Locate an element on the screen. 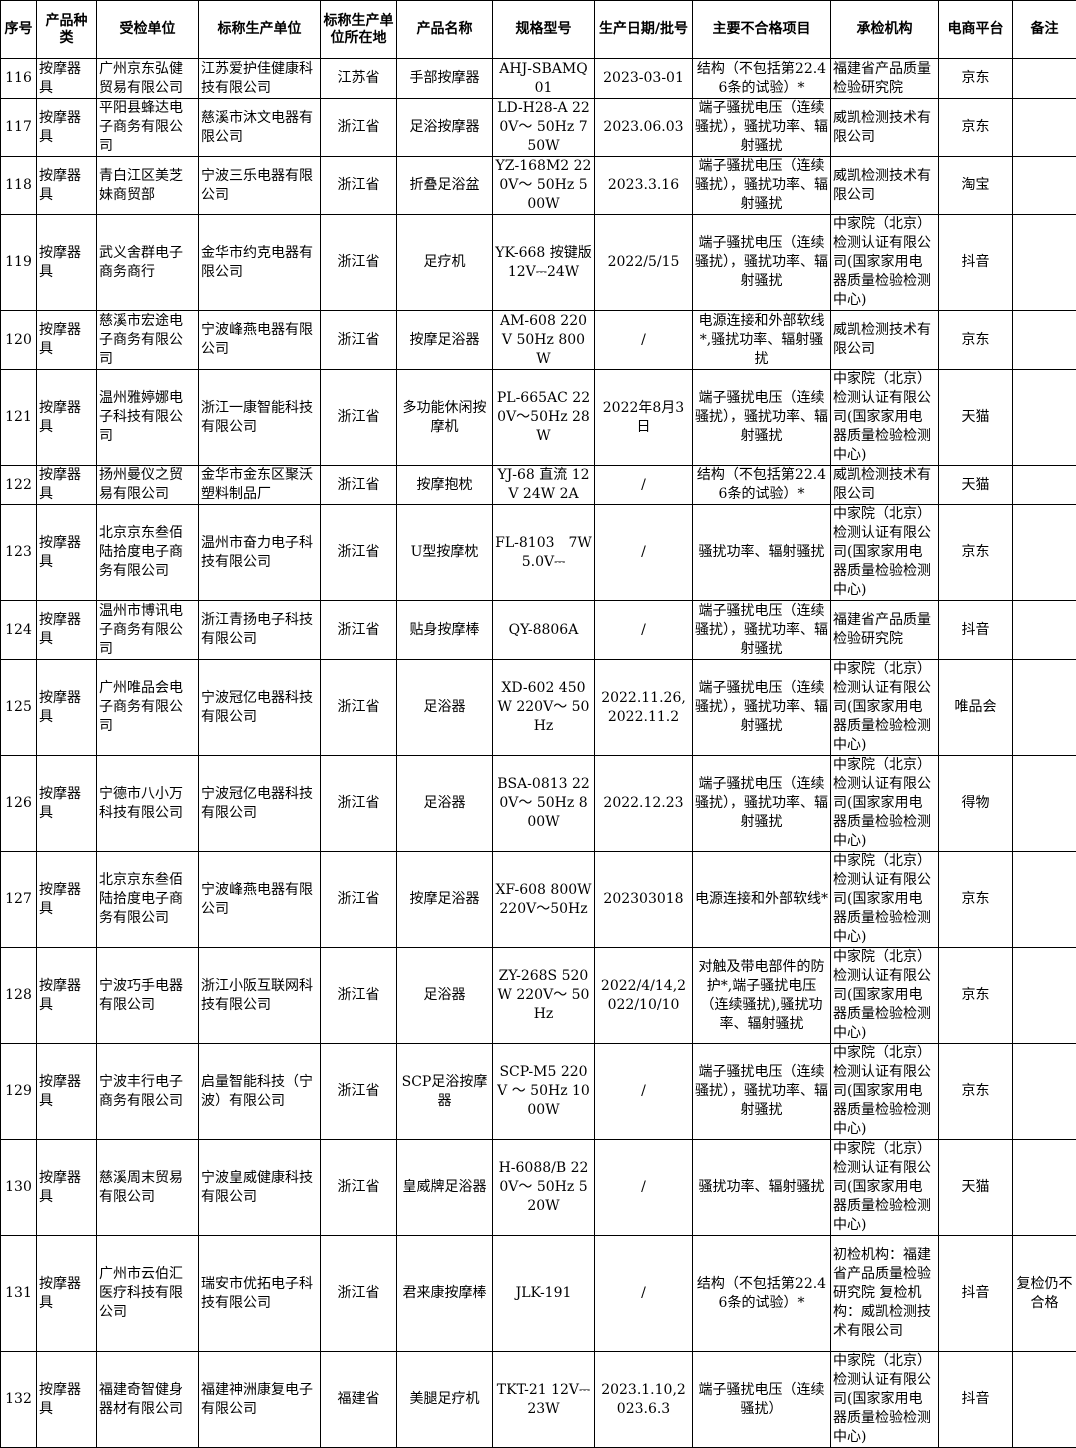  cell-product-name: 贴身按摩棒 is located at coordinates (445, 630).